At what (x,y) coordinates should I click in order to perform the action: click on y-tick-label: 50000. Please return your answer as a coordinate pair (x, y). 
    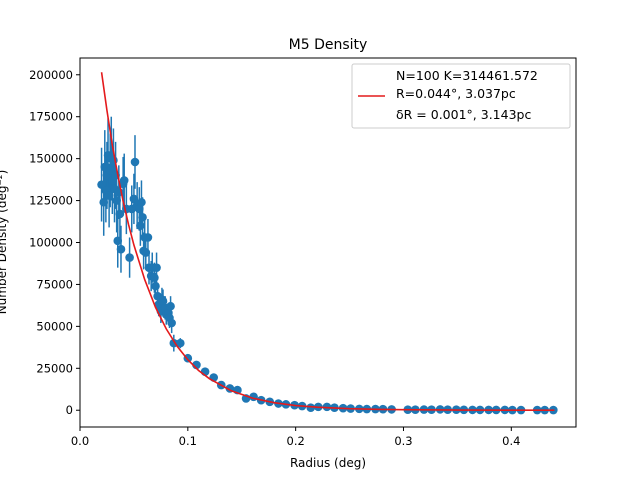
    Looking at the image, I should click on (54, 326).